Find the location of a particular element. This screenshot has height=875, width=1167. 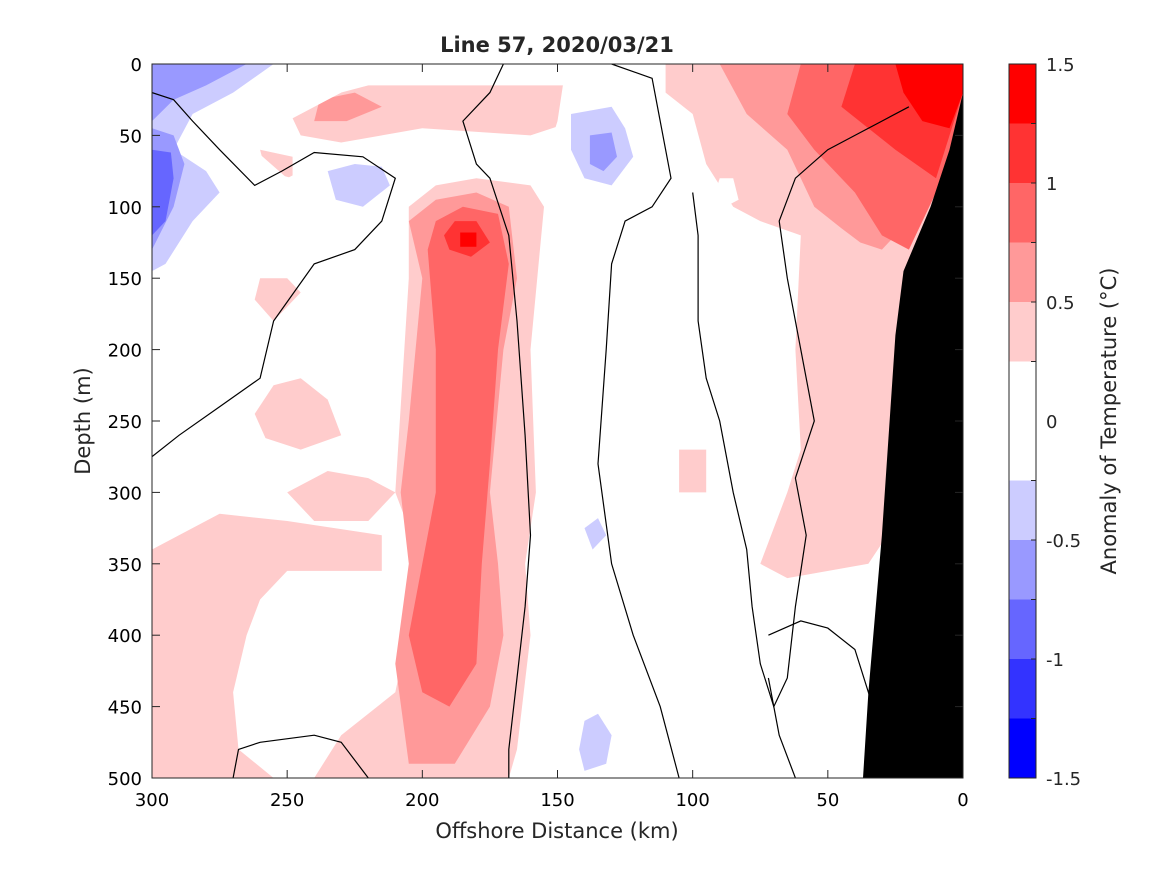

colorbar-tick-label: 0 is located at coordinates (1051, 422).